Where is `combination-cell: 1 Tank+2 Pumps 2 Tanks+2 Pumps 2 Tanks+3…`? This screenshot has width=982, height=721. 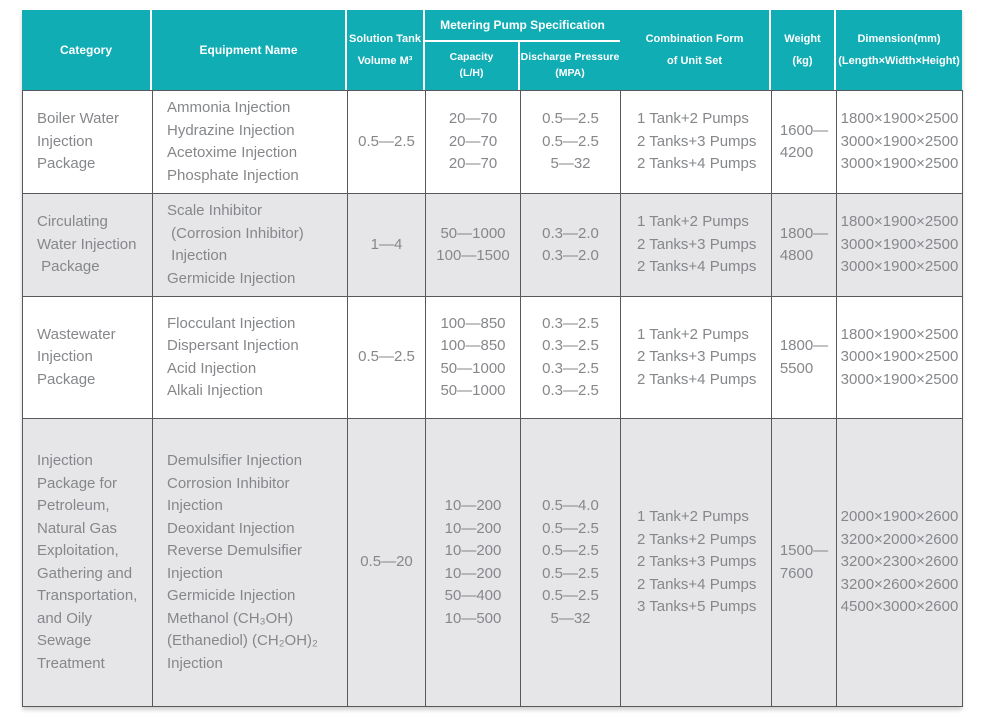 combination-cell: 1 Tank+2 Pumps 2 Tanks+2 Pumps 2 Tanks+3… is located at coordinates (696, 562).